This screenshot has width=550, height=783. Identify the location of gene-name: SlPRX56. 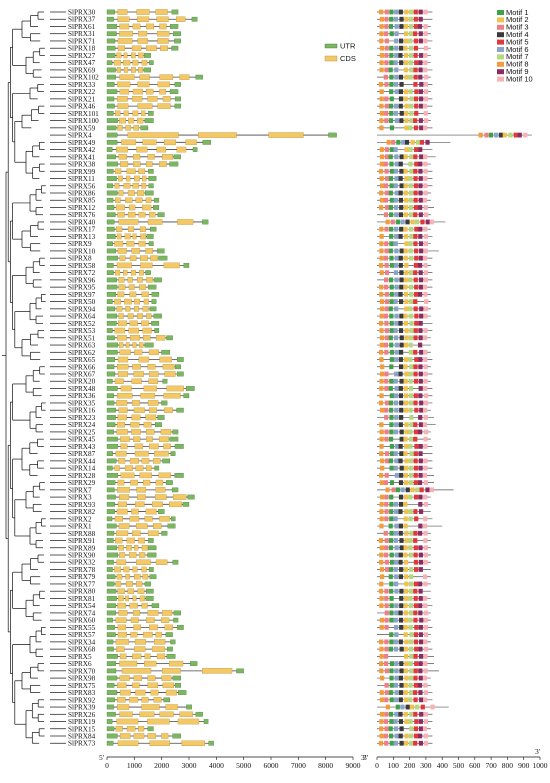
(82, 186).